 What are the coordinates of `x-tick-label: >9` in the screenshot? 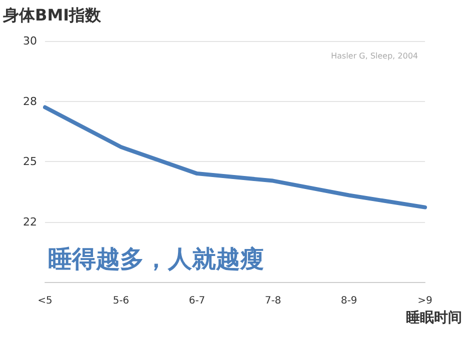 It's located at (425, 301).